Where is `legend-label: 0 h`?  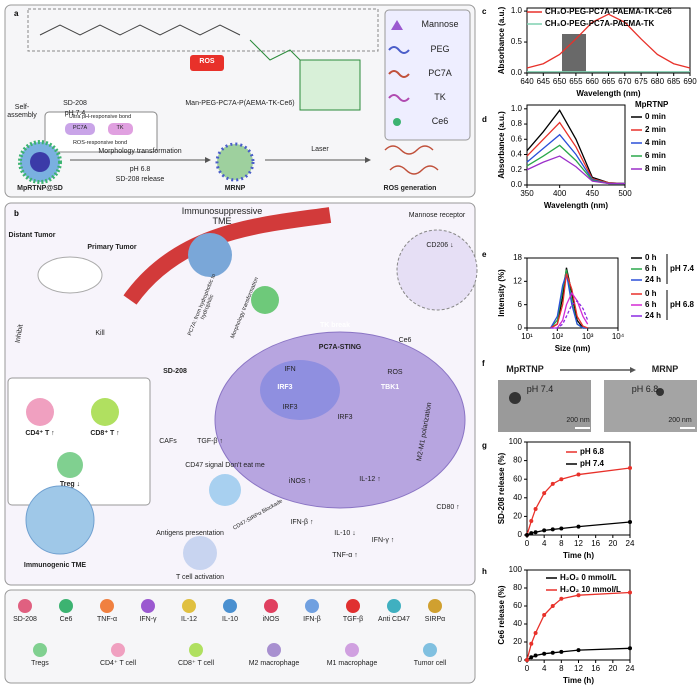
legend-label: 0 h is located at coordinates (651, 257).